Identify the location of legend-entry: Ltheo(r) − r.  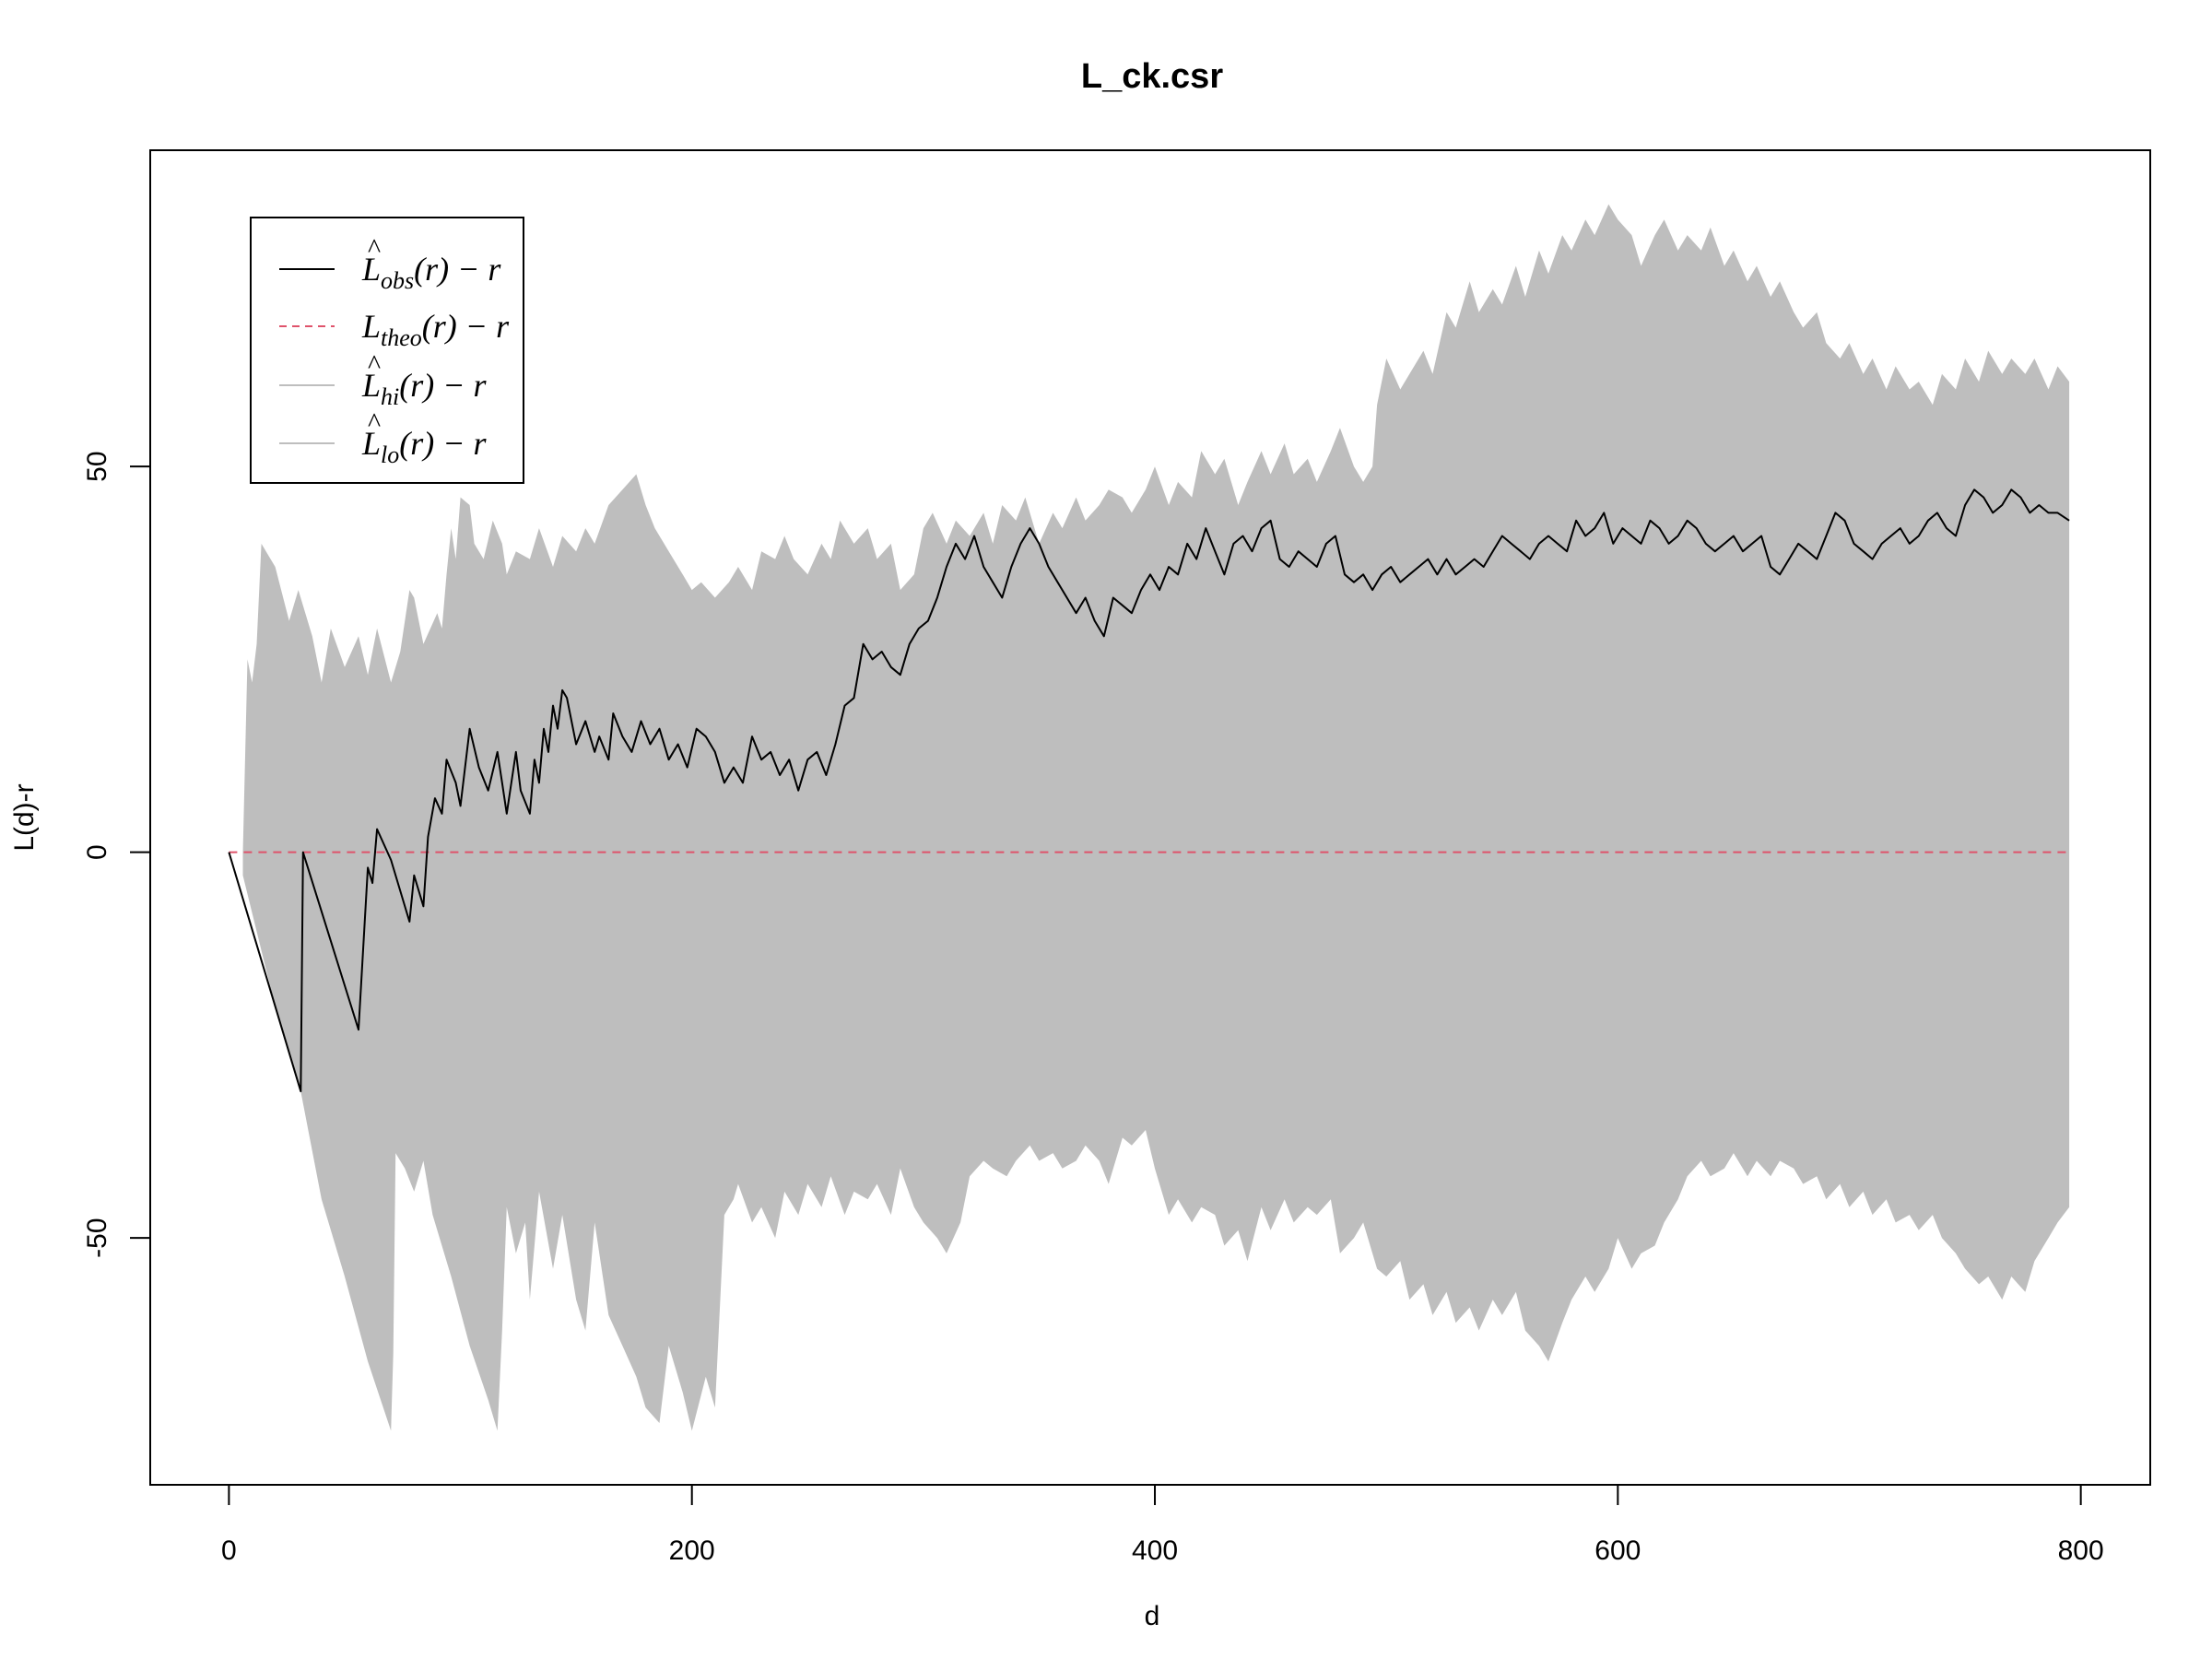
(394, 329).